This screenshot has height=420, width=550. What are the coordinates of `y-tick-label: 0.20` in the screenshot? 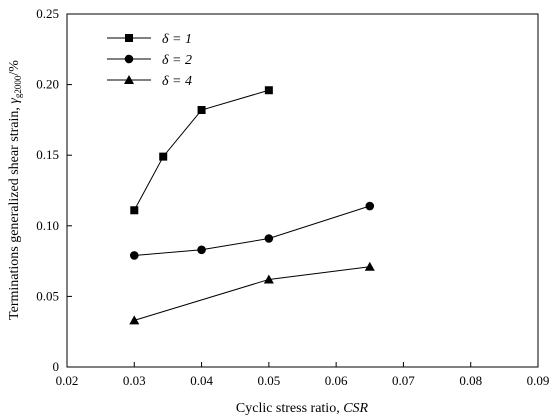 It's located at (47, 84).